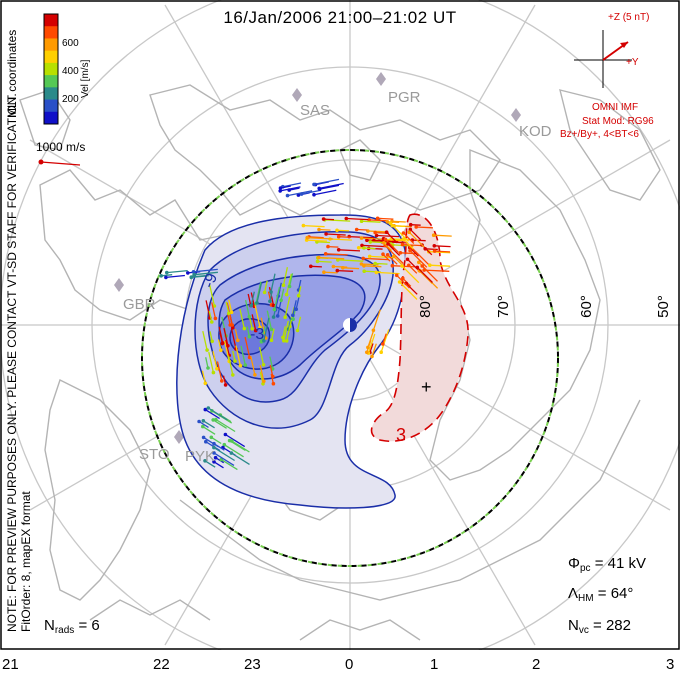 The width and height of the screenshot is (680, 674). What do you see at coordinates (503, 306) in the screenshot?
I see `latitude-label-70: 70°` at bounding box center [503, 306].